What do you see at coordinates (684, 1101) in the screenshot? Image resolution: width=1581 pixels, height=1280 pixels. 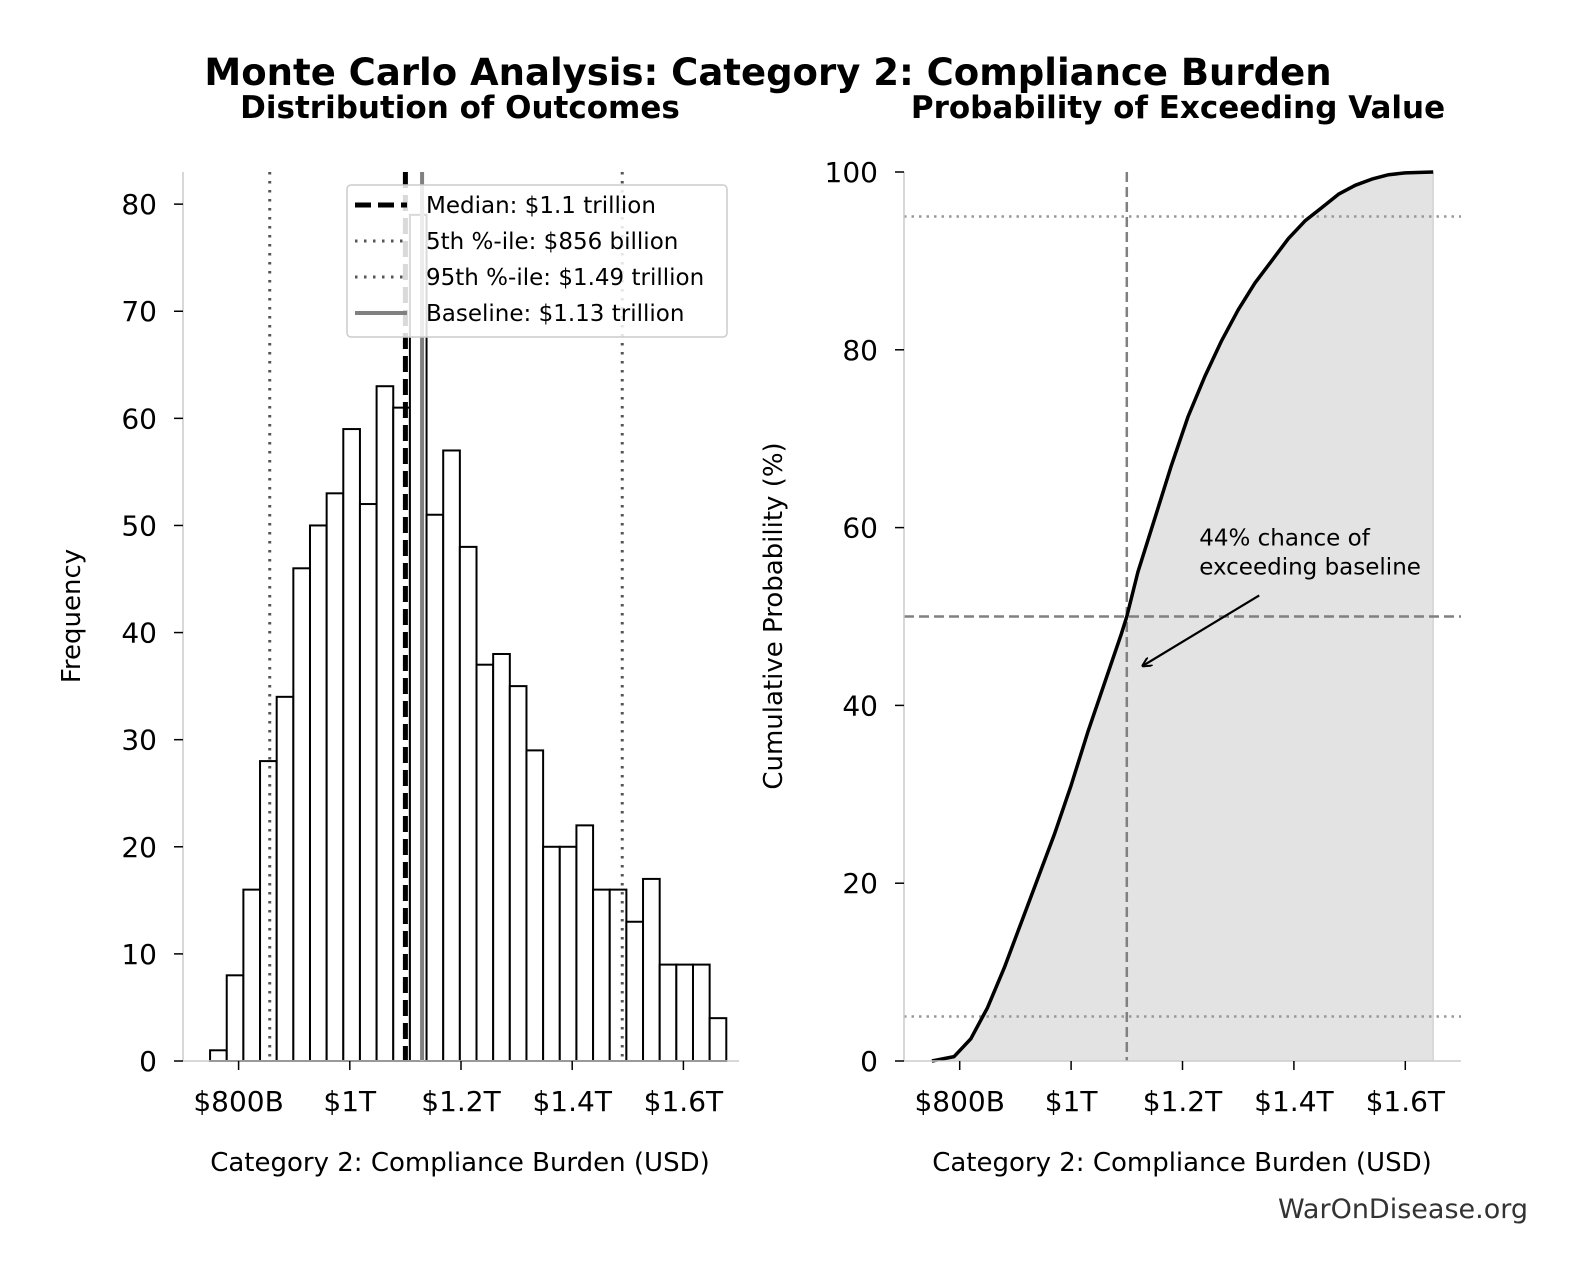 I see `histogram-x-tick-label: $1.6T` at bounding box center [684, 1101].